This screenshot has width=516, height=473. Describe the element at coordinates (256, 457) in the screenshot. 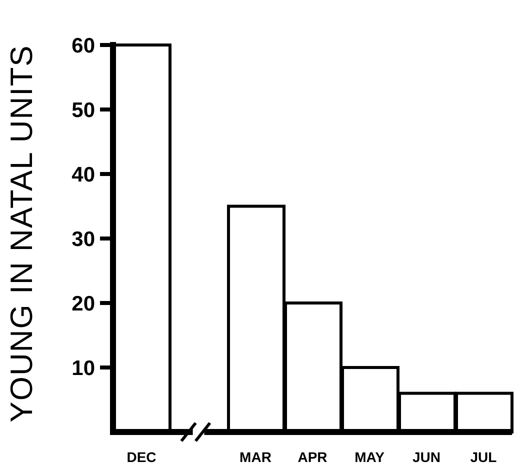

I see `x-tick-label: MAR` at that location.